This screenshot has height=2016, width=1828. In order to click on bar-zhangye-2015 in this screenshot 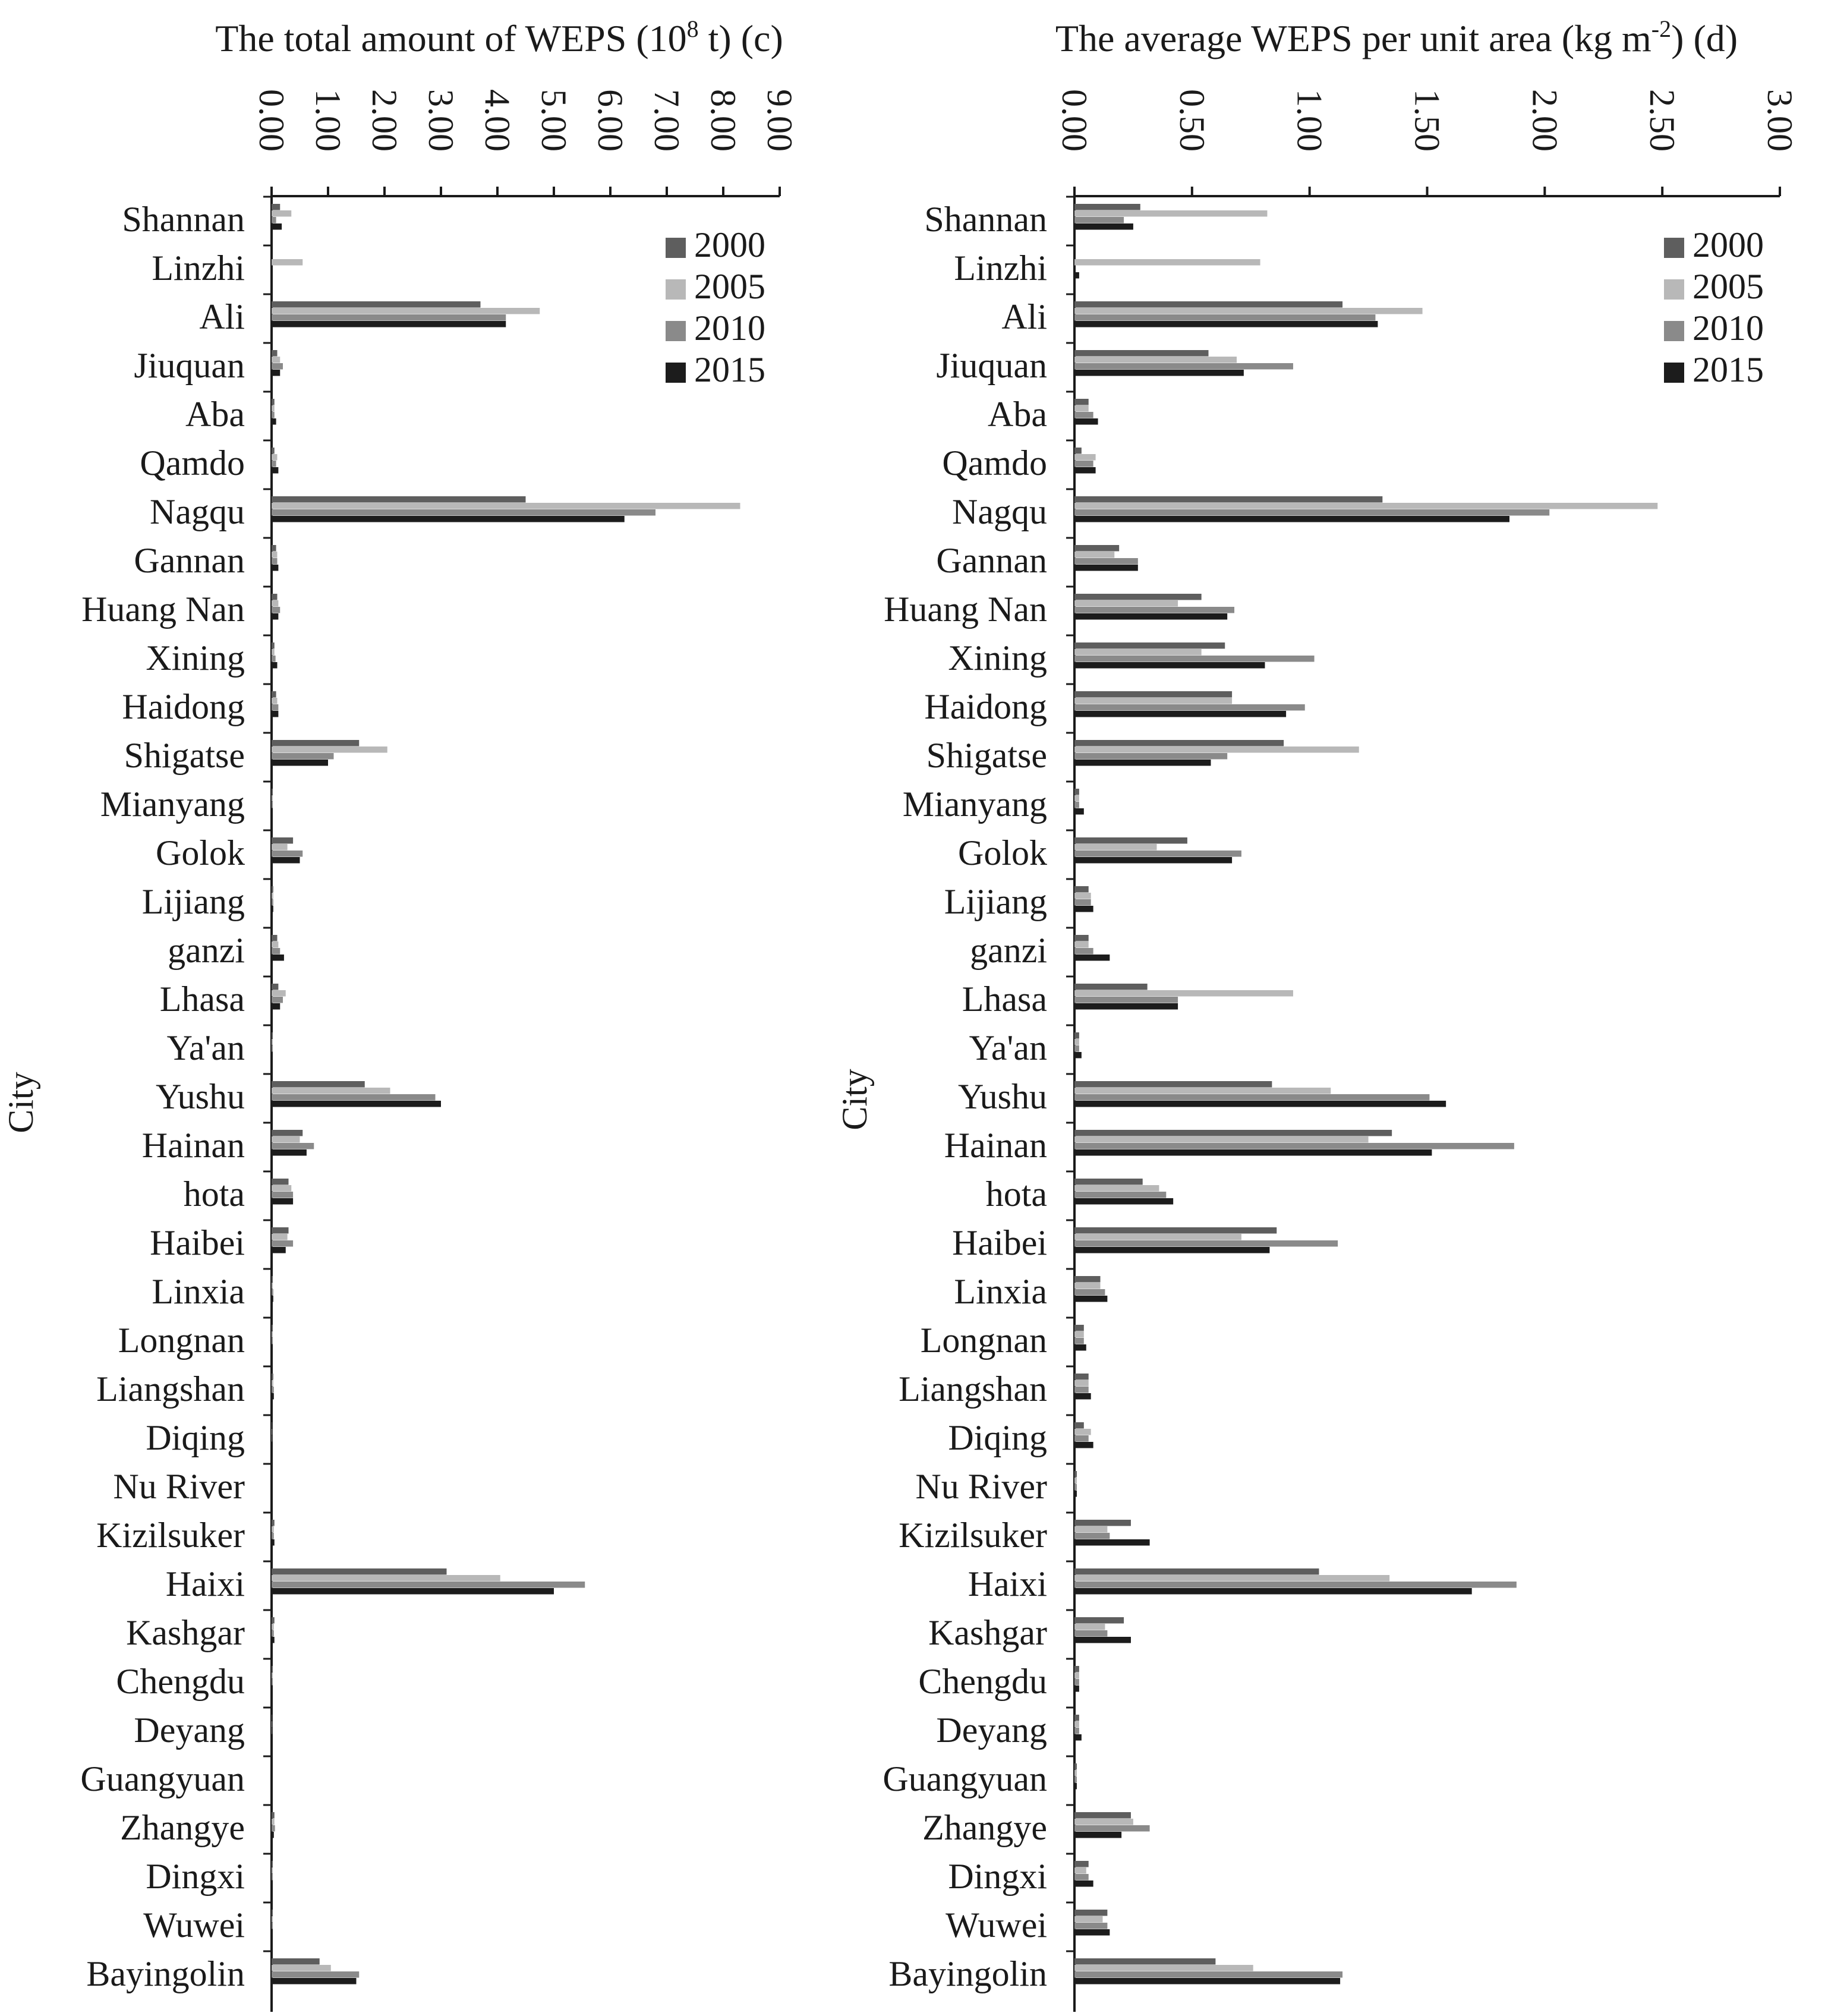, I will do `click(1098, 1835)`.